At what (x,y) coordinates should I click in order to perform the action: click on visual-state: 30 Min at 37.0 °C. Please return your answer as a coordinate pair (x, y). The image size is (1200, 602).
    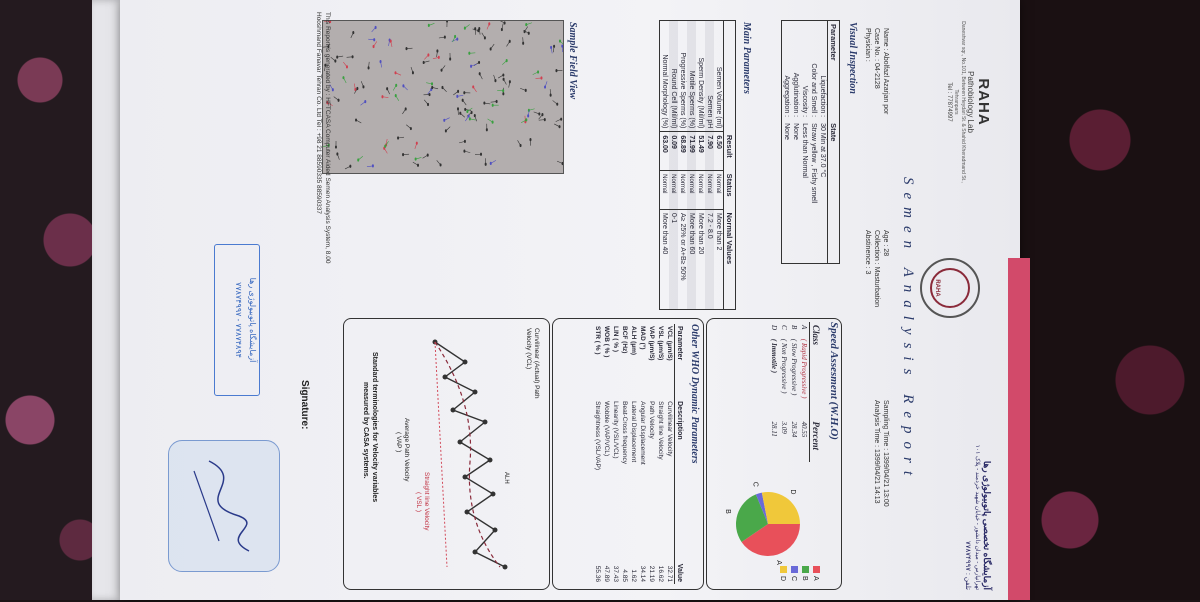
    Looking at the image, I should click on (823, 191).